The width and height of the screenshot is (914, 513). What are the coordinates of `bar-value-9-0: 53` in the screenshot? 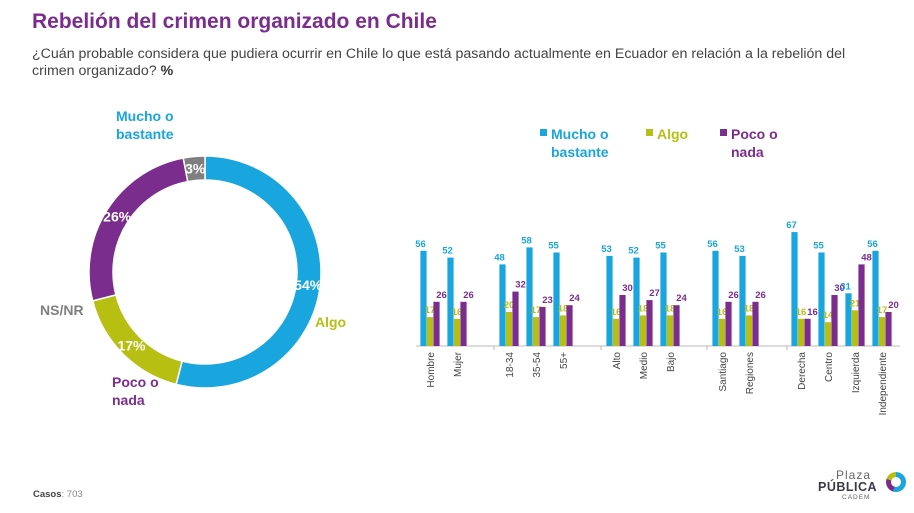 It's located at (739, 249).